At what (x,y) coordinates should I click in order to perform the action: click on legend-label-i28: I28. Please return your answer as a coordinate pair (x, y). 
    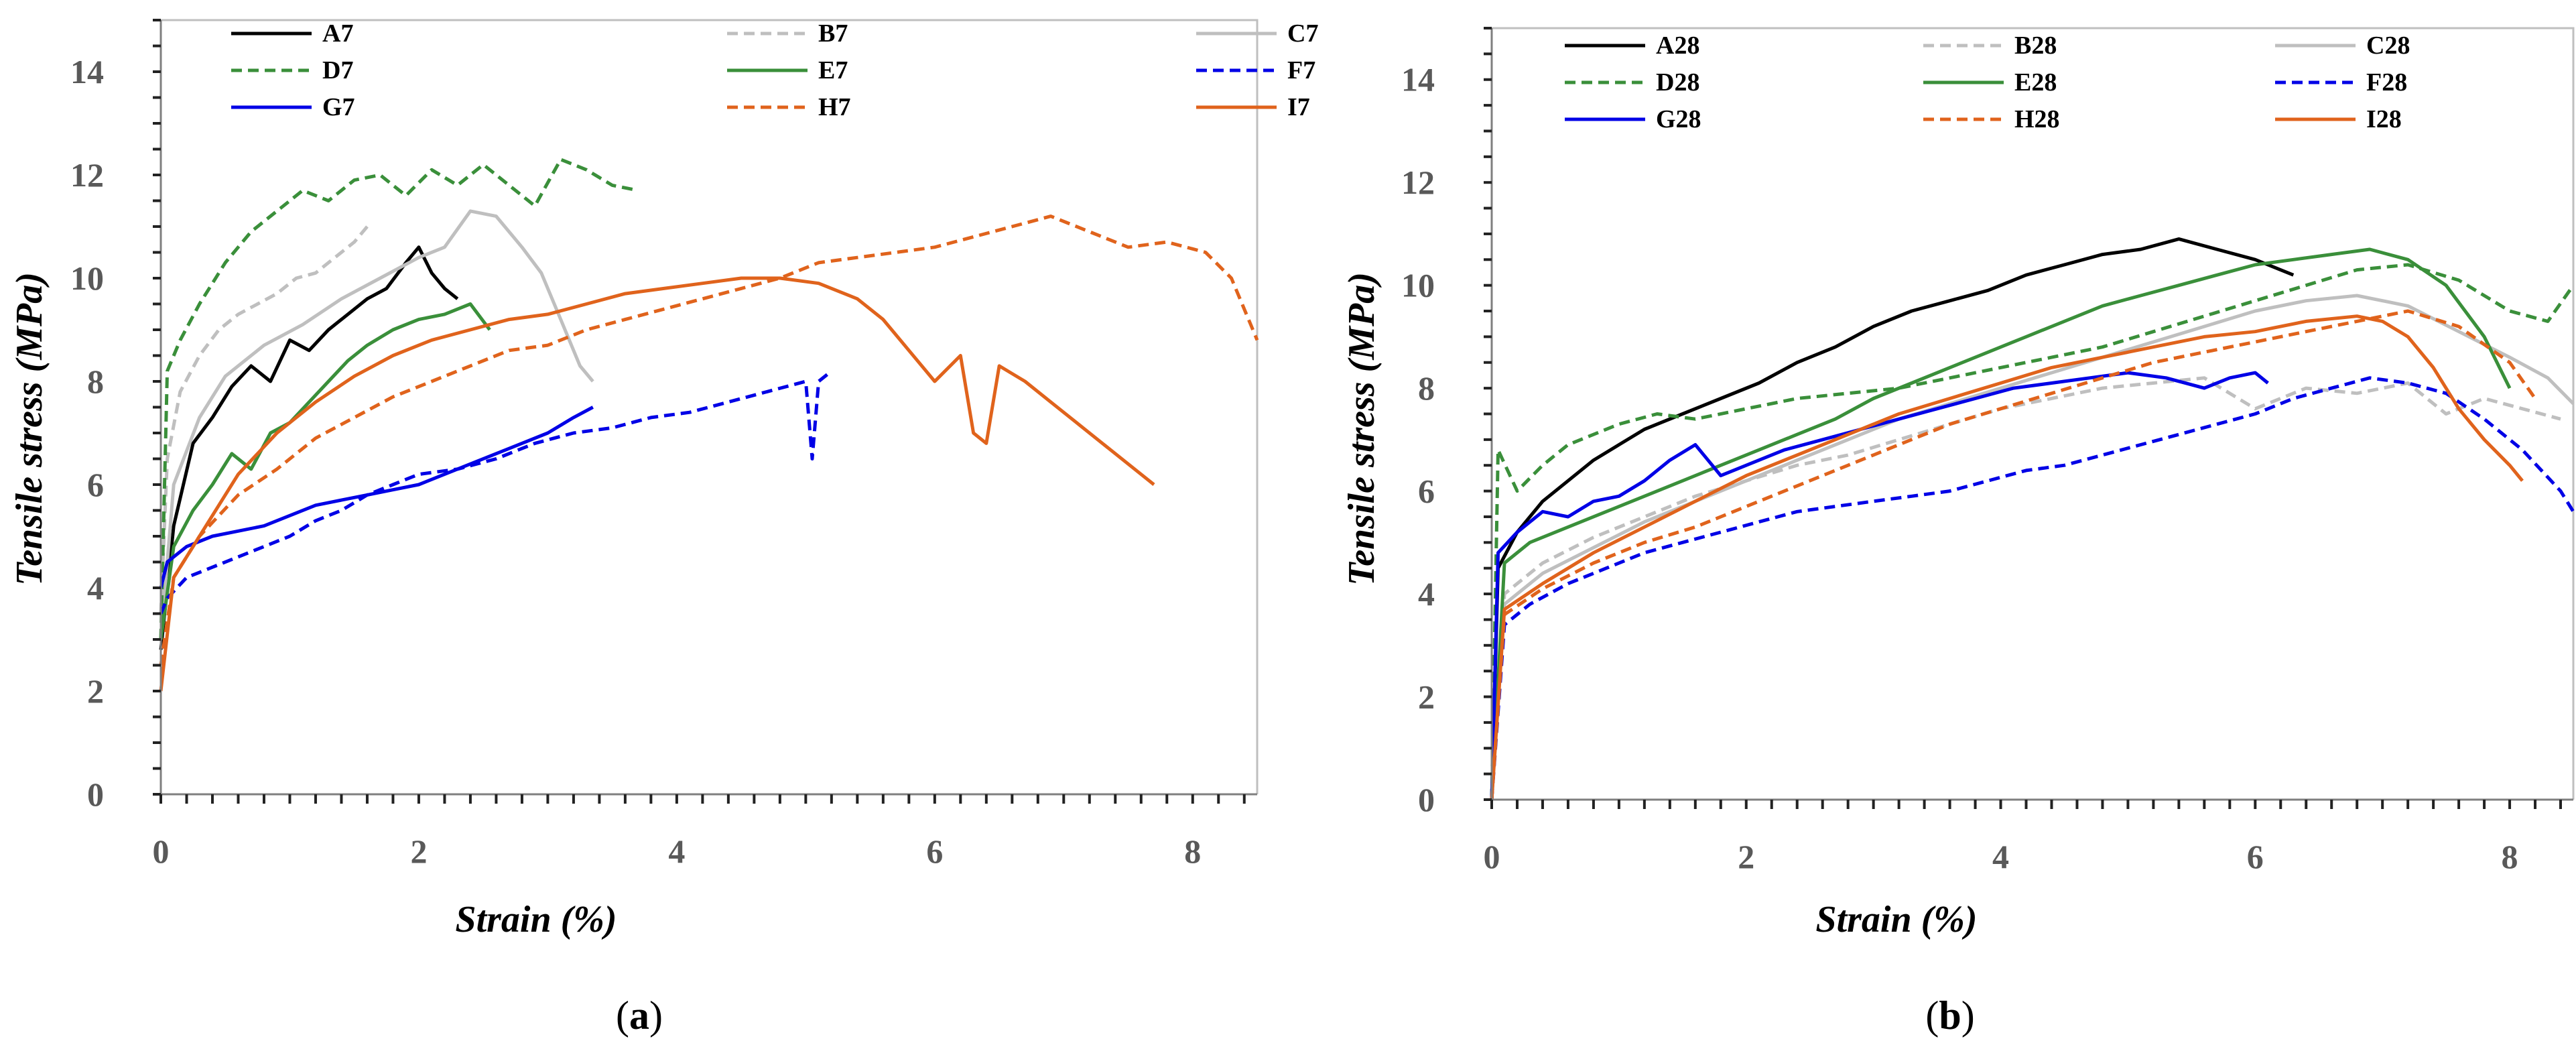
    Looking at the image, I should click on (2384, 119).